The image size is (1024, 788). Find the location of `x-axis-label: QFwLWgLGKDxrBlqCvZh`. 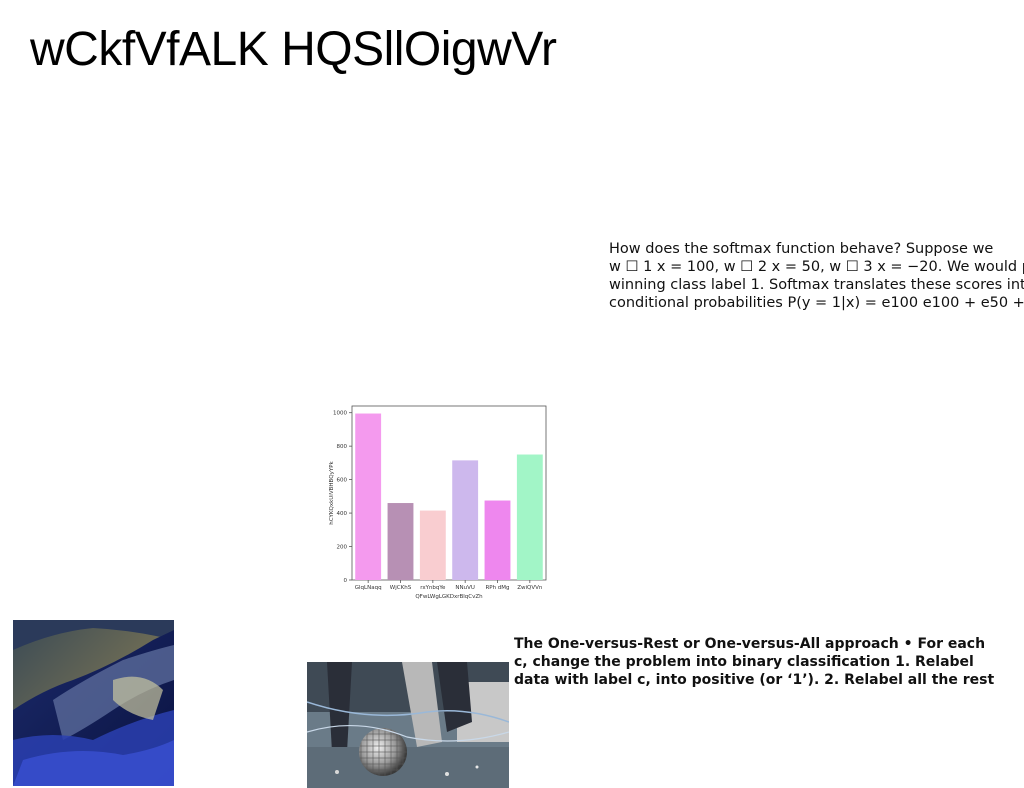

x-axis-label: QFwLWgLGKDxrBlqCvZh is located at coordinates (449, 597).